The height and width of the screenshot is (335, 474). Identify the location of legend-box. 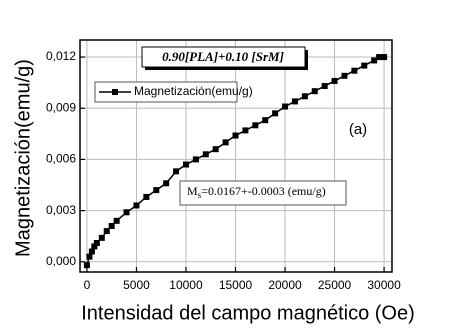
(166, 92).